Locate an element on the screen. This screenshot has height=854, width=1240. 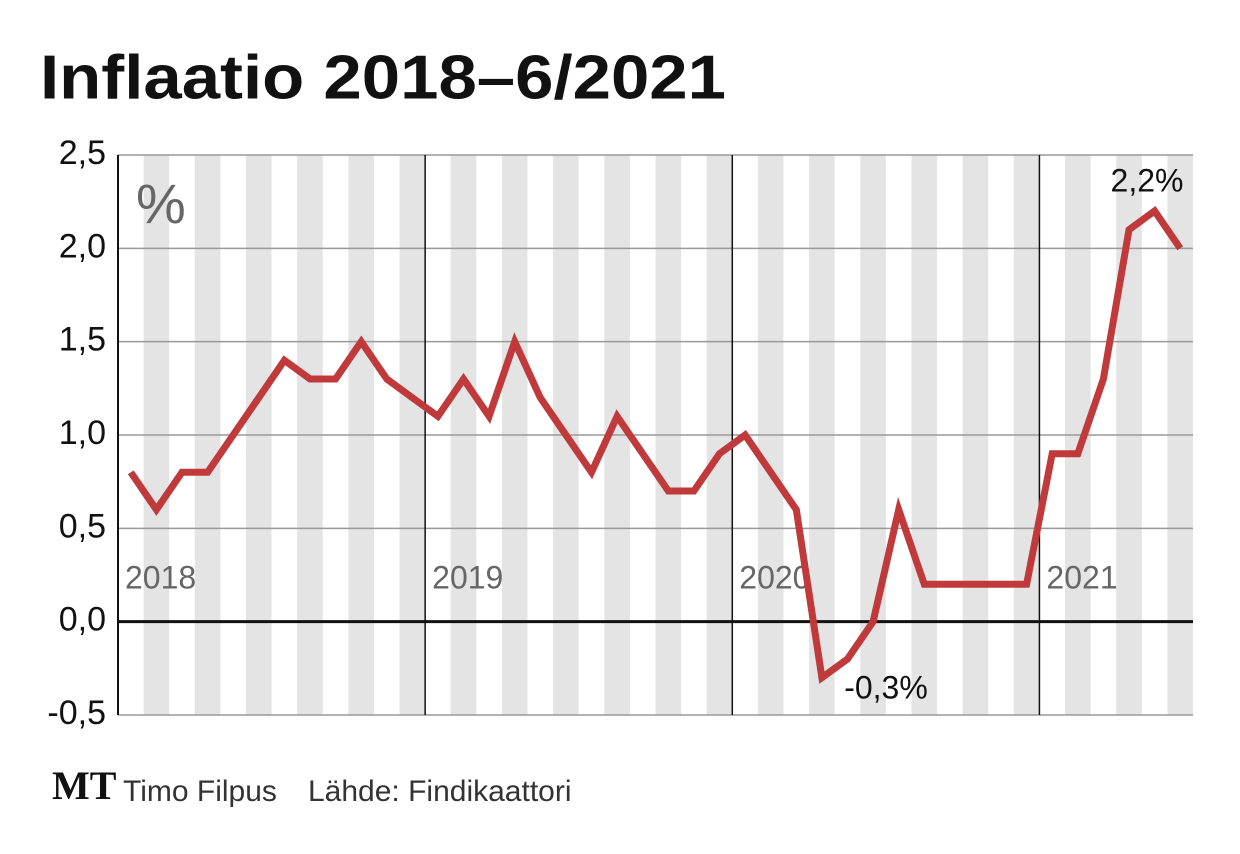
y-tick-label: 1,0 is located at coordinates (82, 433).